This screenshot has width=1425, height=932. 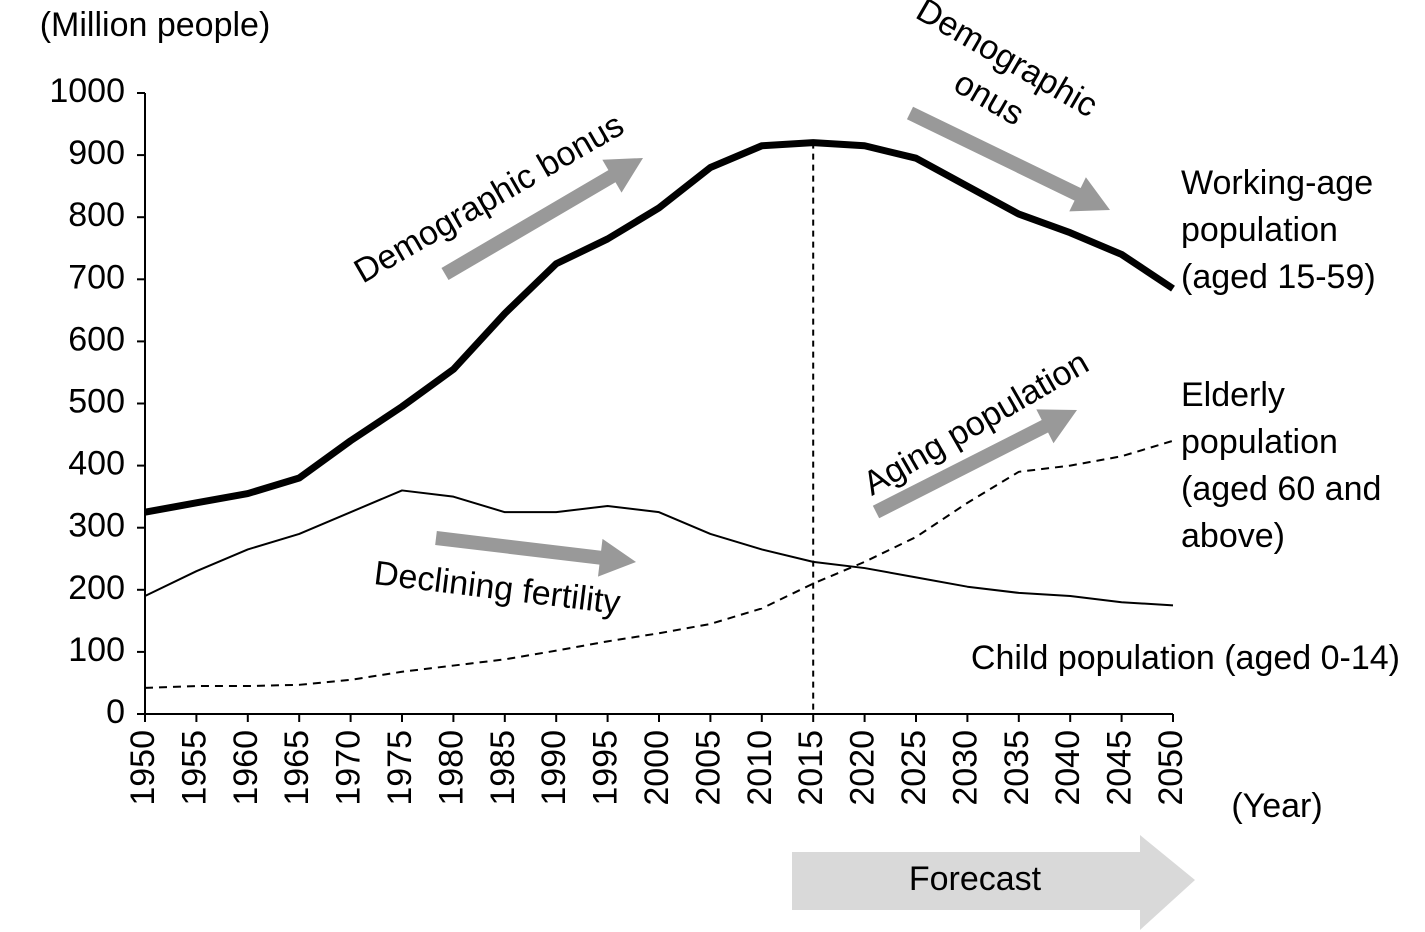 I want to click on x-tick-label: 1955, so click(x=194, y=768).